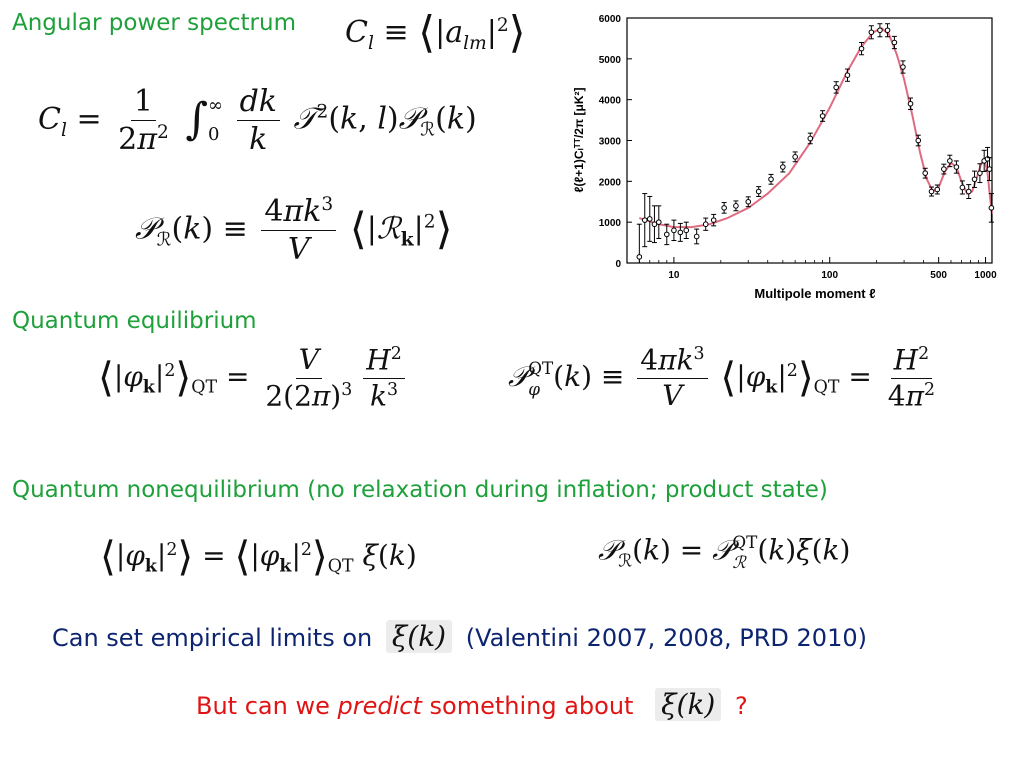  I want to click on xi-of-k-box-2: ξ(k), so click(688, 704).